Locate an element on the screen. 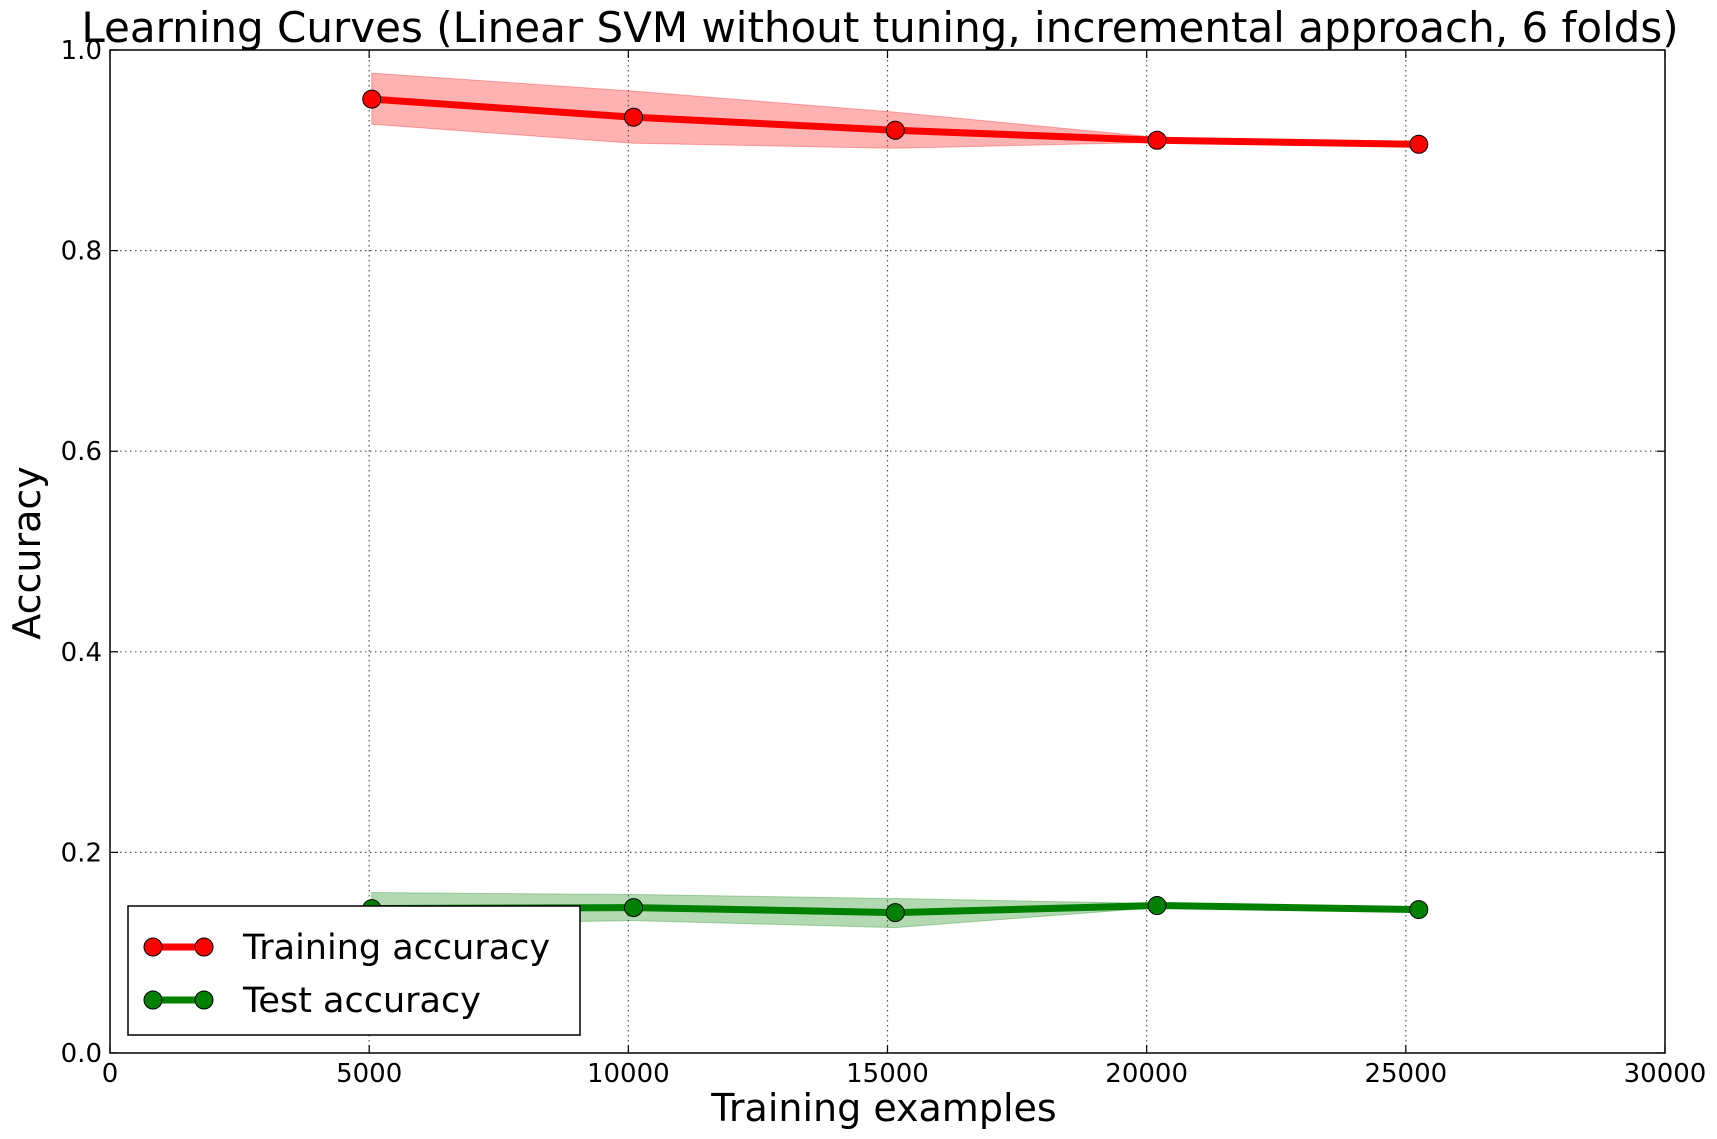 This screenshot has height=1139, width=1717. y-tick-label: 0.8 is located at coordinates (81, 252).